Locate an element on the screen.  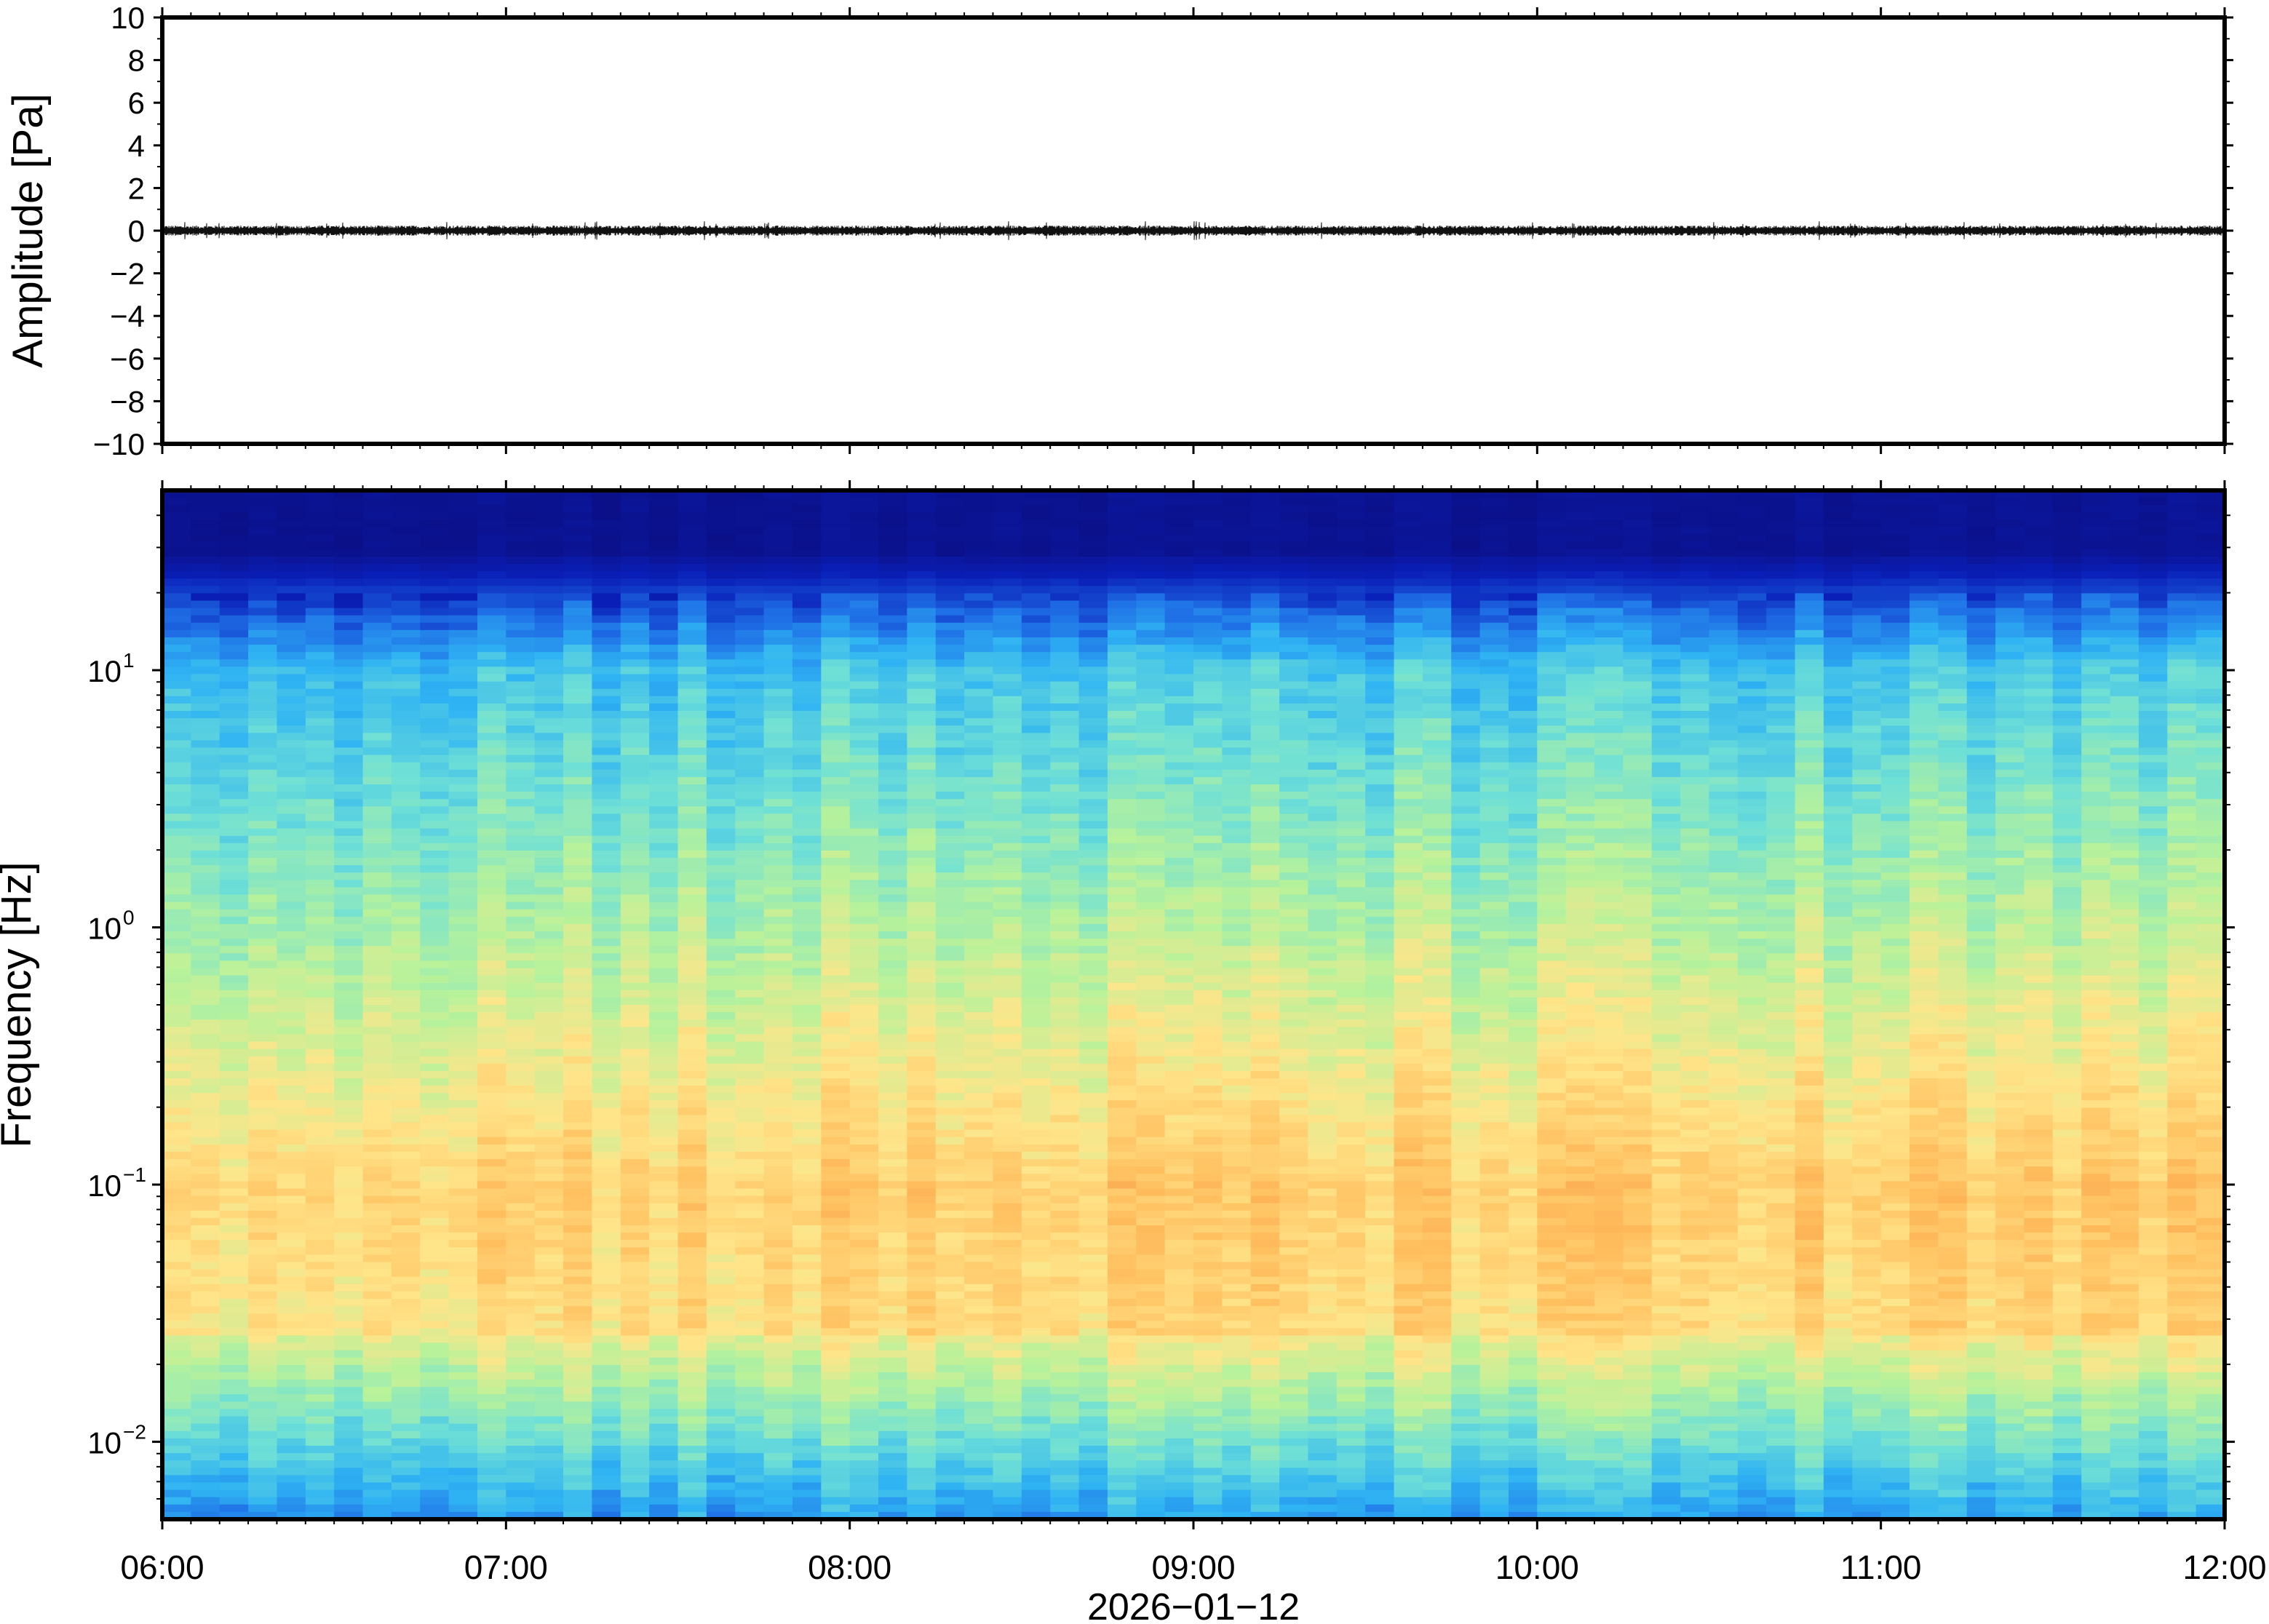
amplitude-y-axis-label: Amplitude [Pa] is located at coordinates (28, 230).